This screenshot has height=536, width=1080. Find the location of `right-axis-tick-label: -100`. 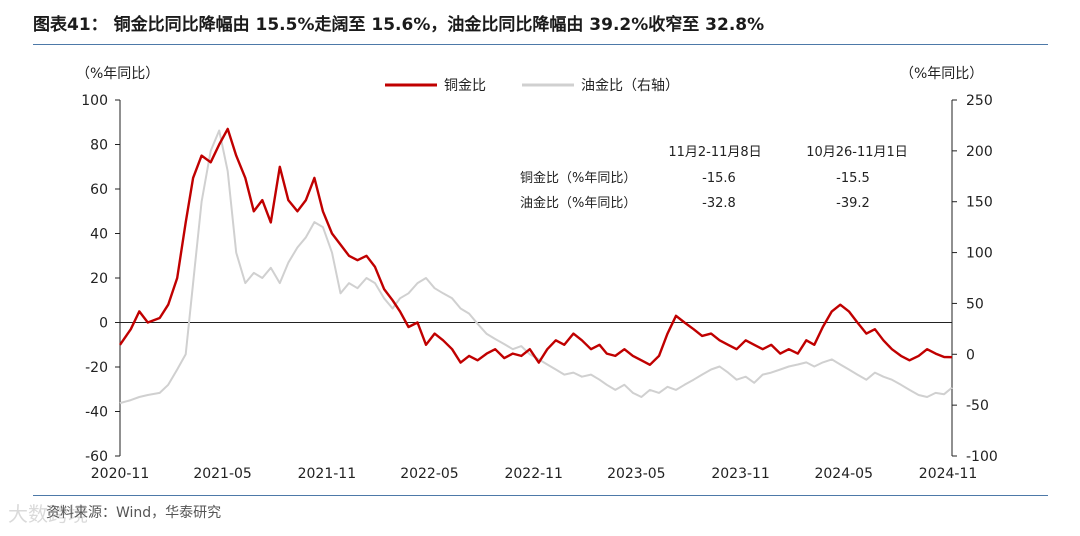

right-axis-tick-label: -100 is located at coordinates (982, 457).